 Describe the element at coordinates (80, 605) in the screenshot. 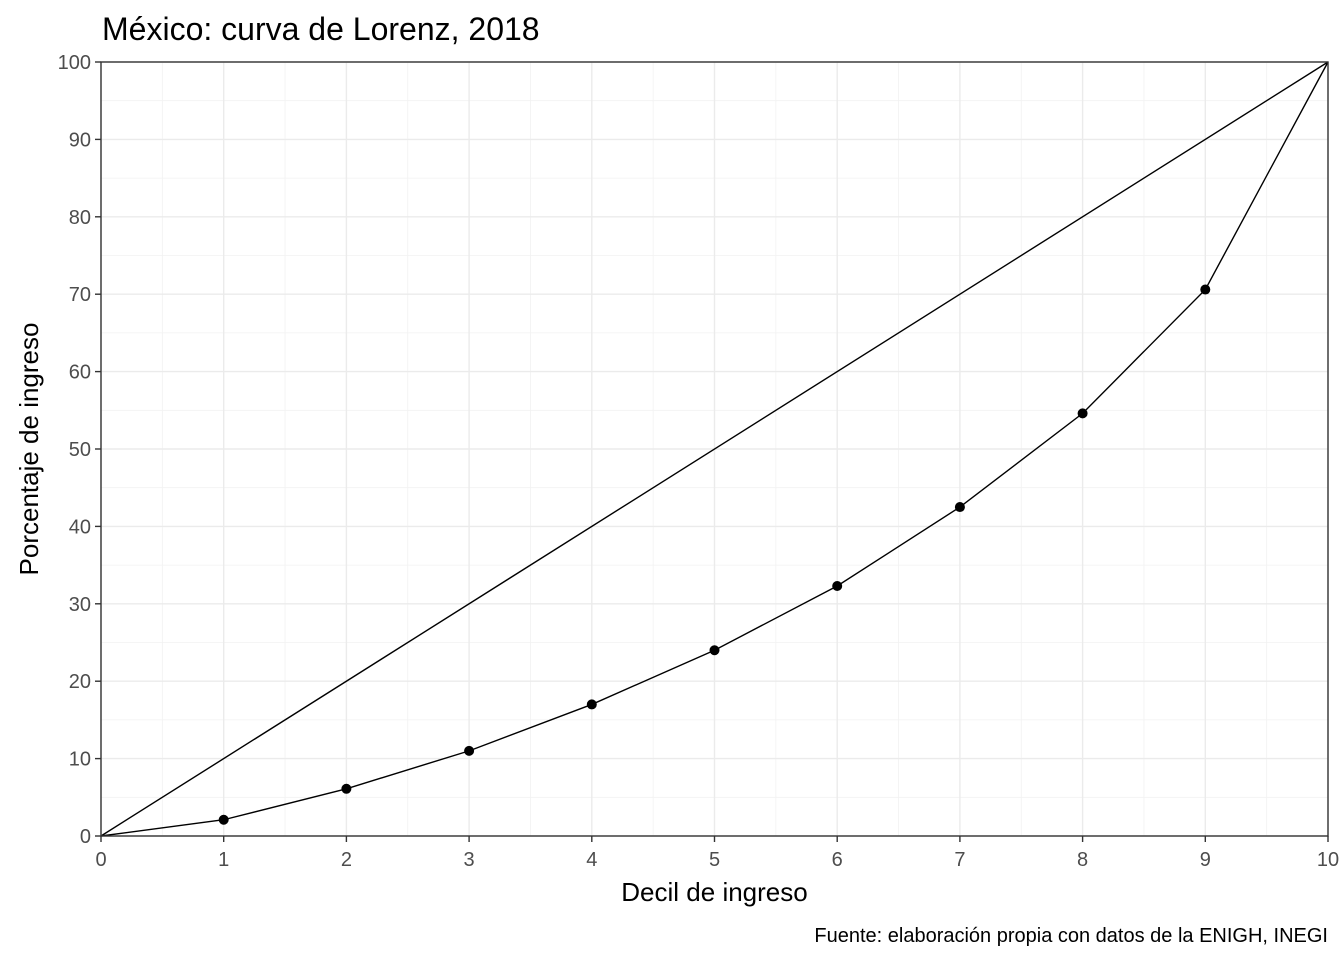

I see `y-tick-label: 30` at that location.